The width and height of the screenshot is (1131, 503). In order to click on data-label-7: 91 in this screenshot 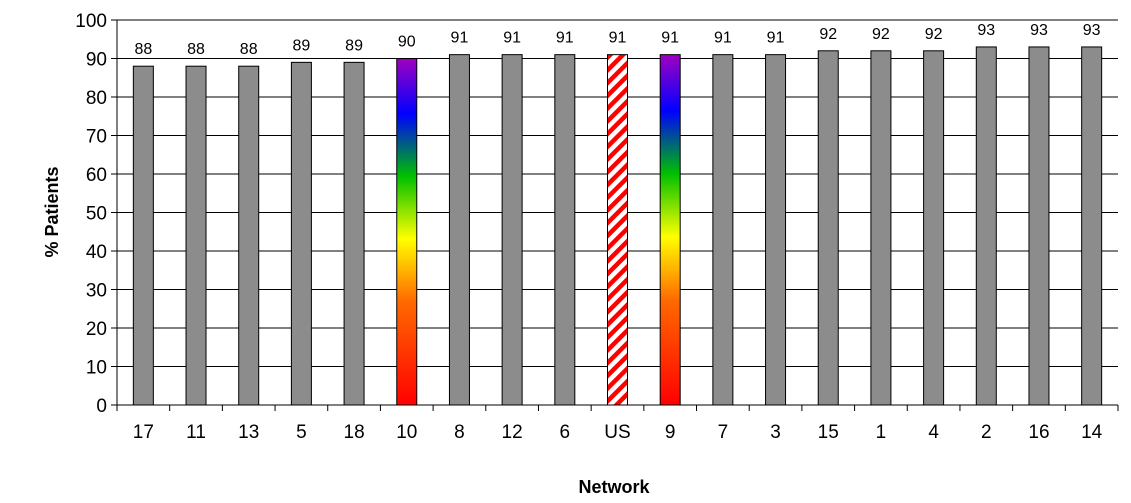, I will do `click(723, 38)`.